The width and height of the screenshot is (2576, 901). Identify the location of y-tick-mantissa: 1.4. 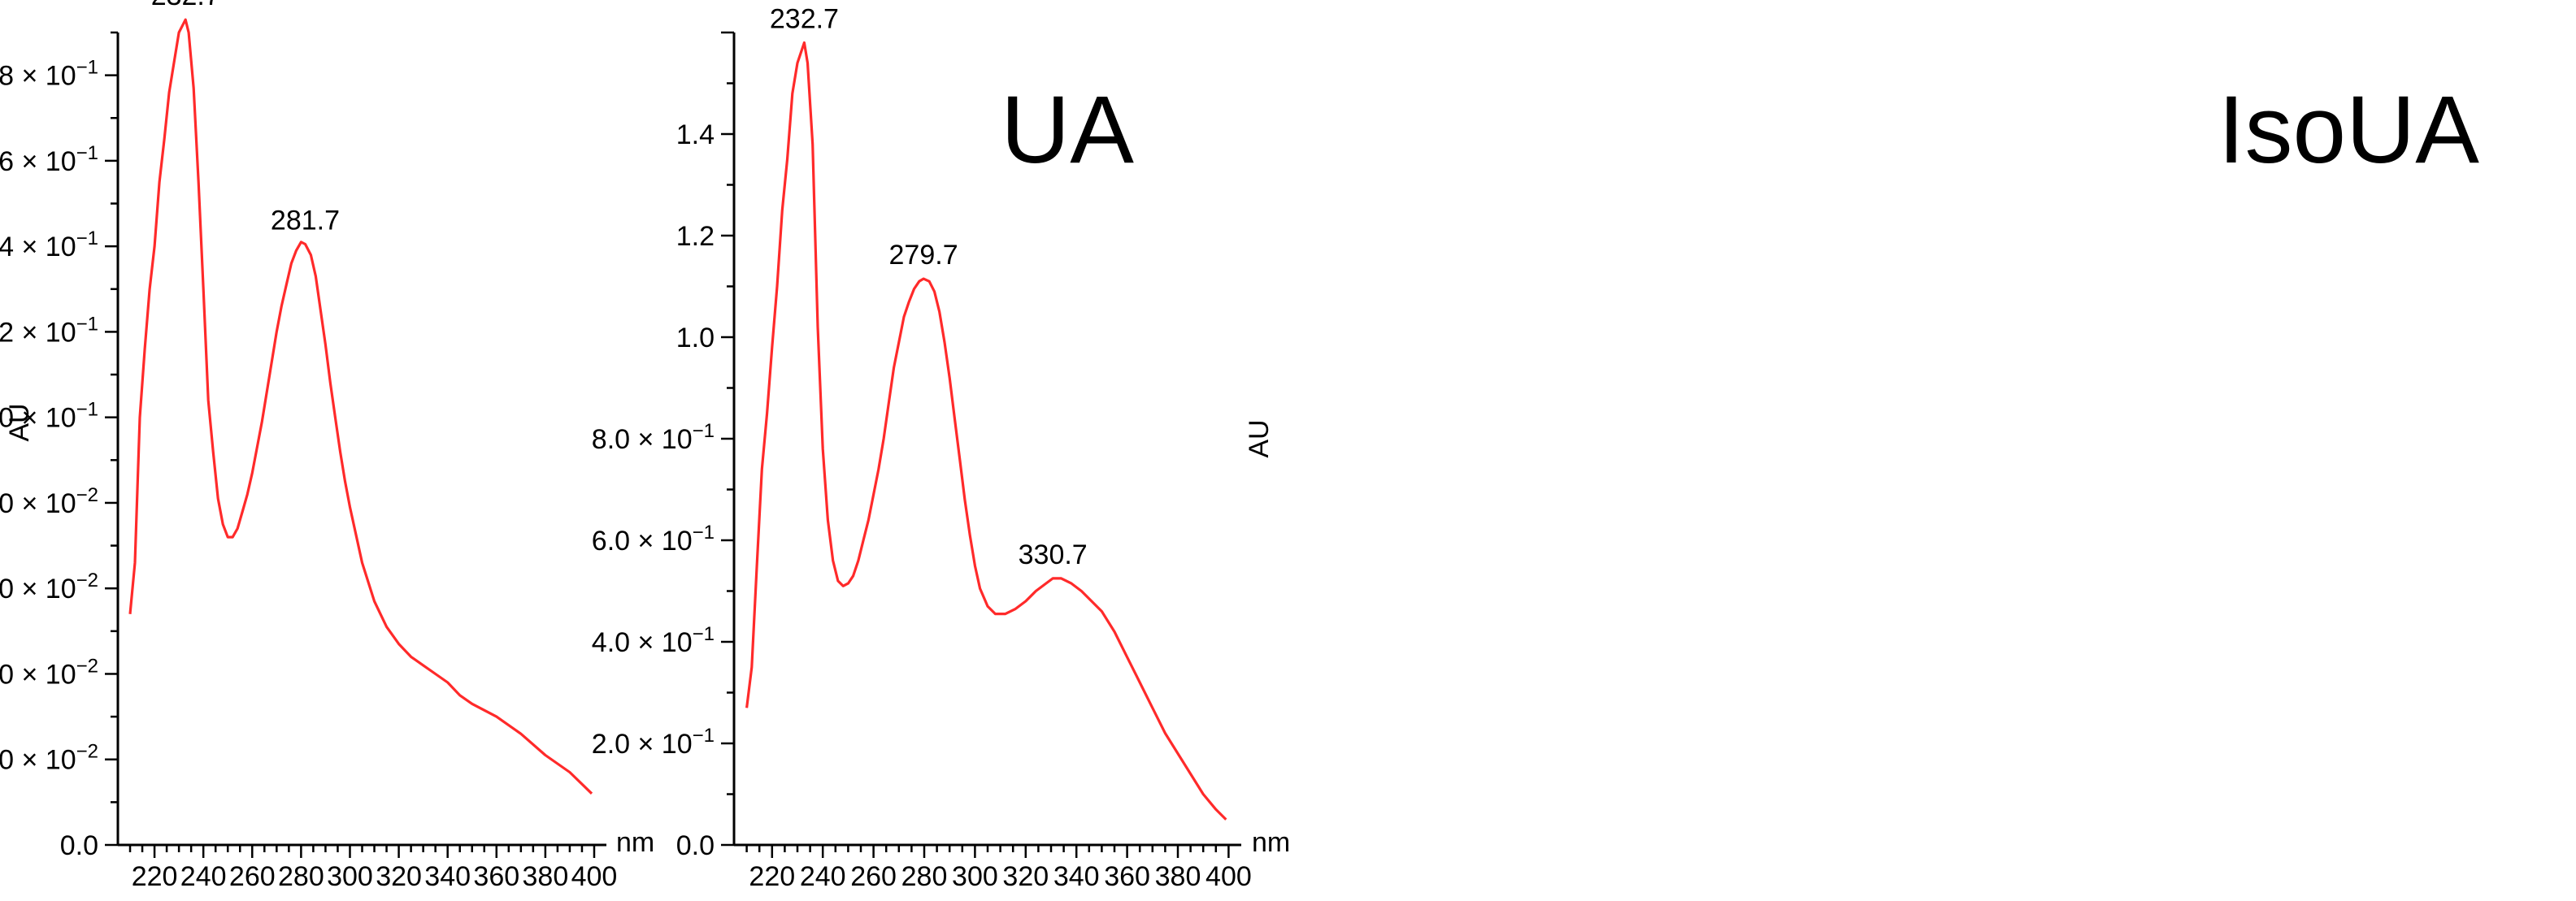
(695, 134).